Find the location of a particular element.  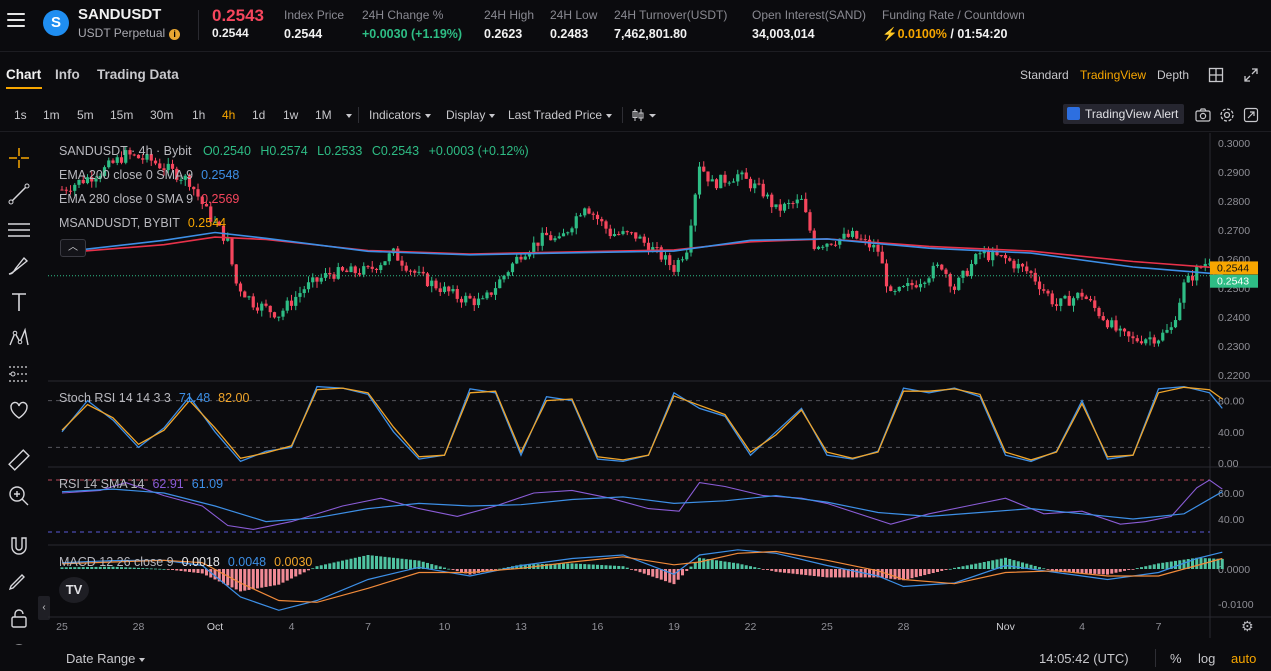

time-tick-label: 10 is located at coordinates (445, 627).